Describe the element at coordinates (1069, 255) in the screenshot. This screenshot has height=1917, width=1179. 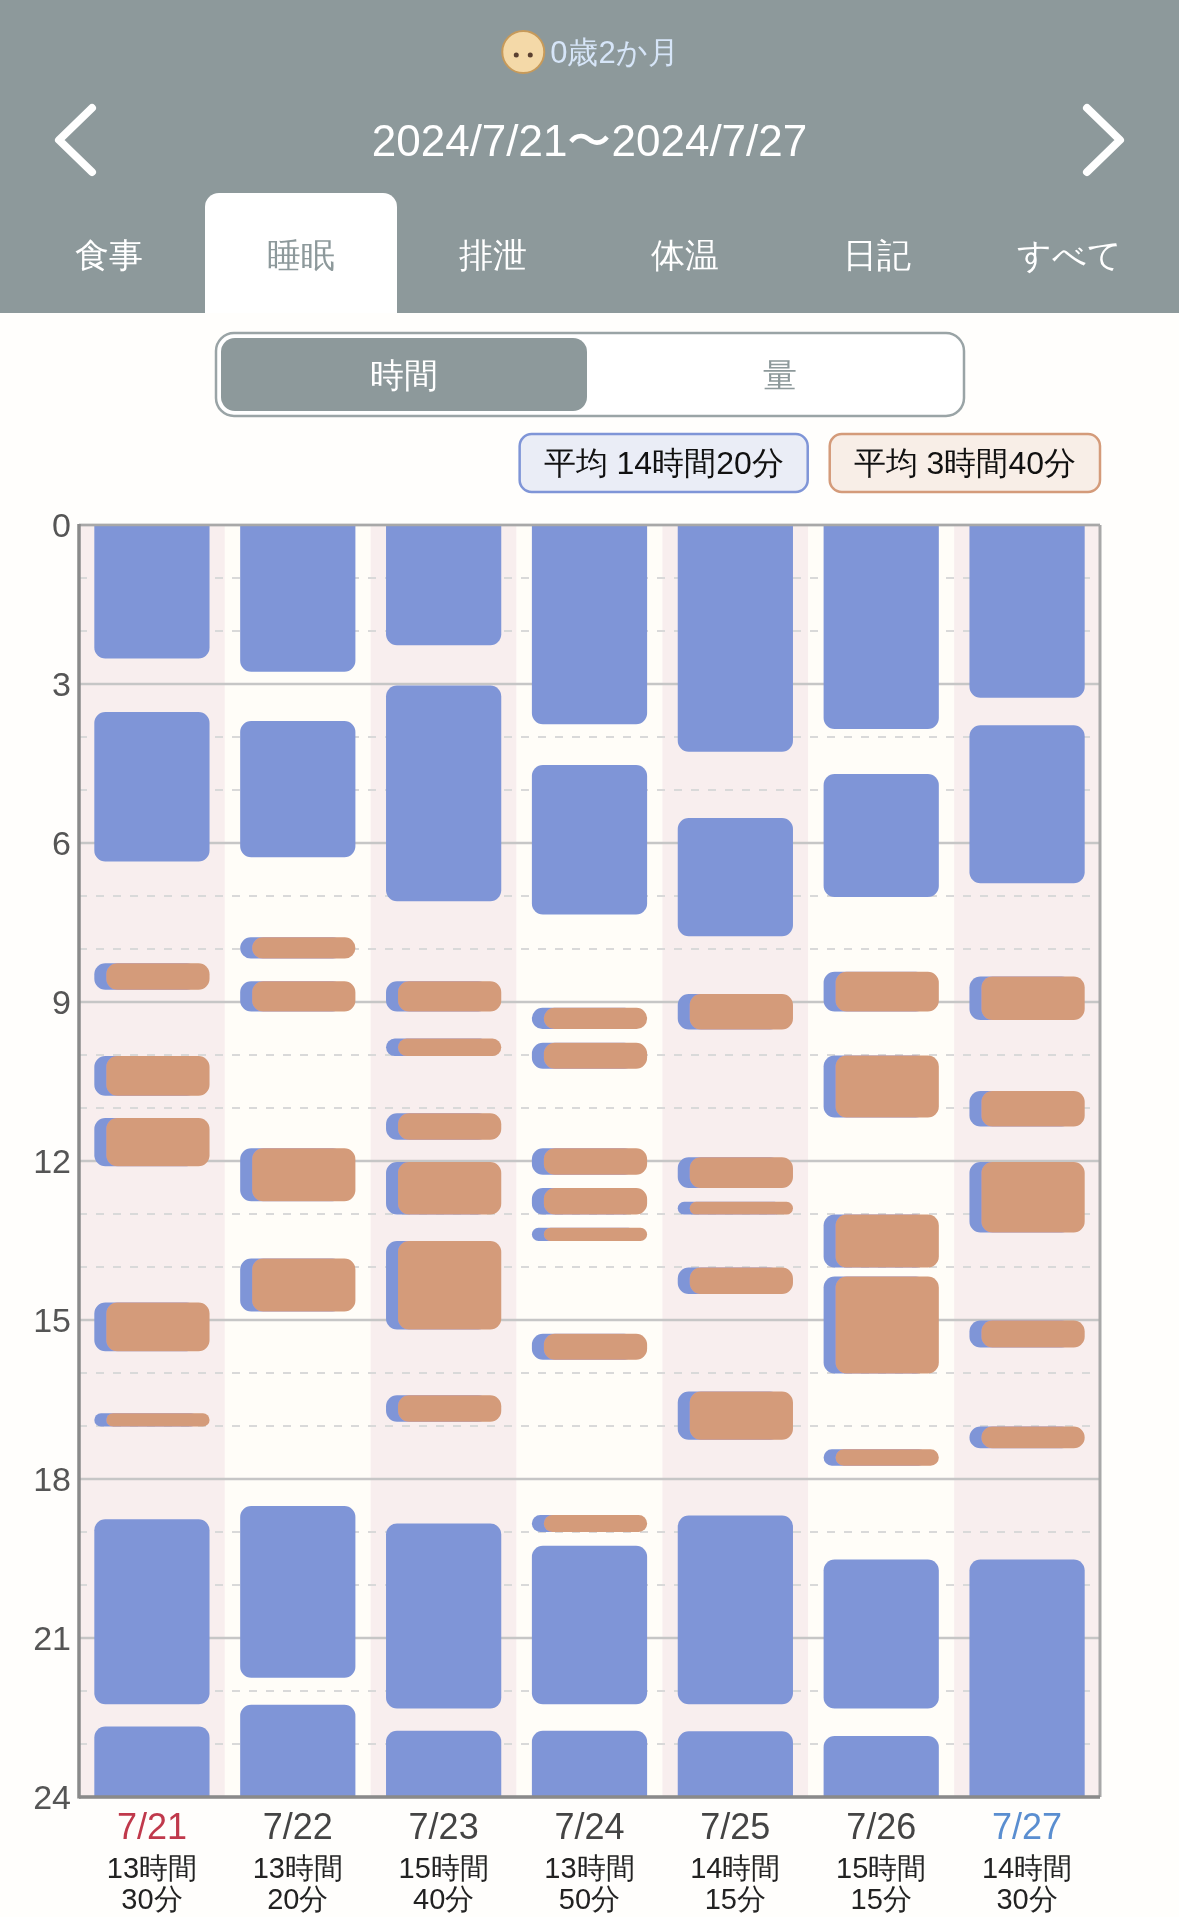
I see `tab-label: すべて` at that location.